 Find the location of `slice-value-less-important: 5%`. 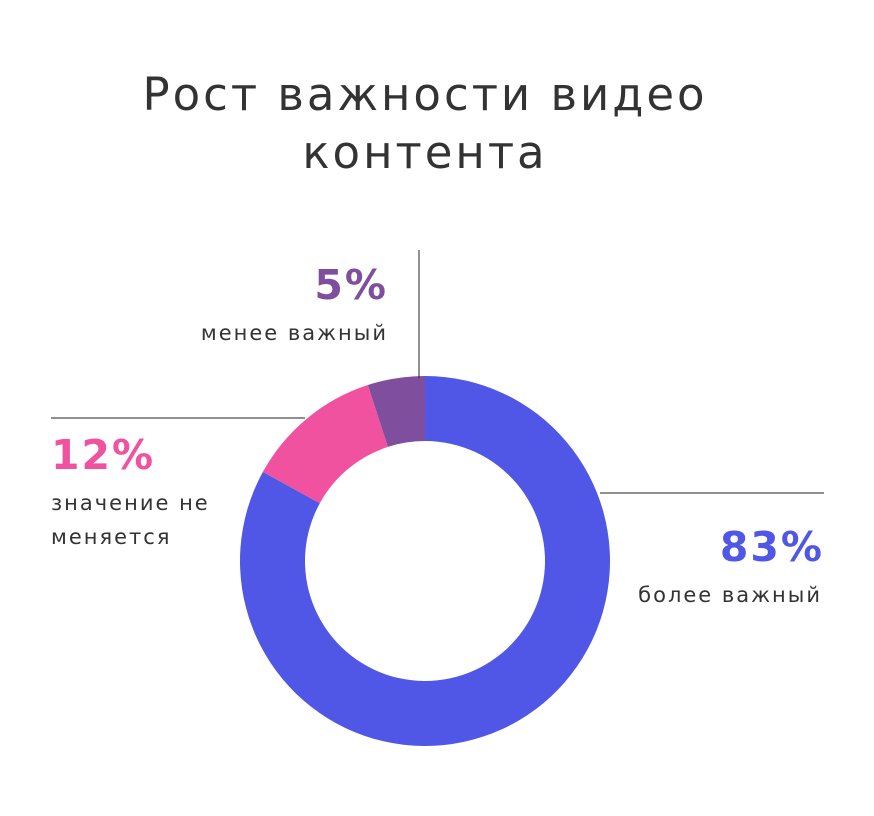

slice-value-less-important: 5% is located at coordinates (351, 285).